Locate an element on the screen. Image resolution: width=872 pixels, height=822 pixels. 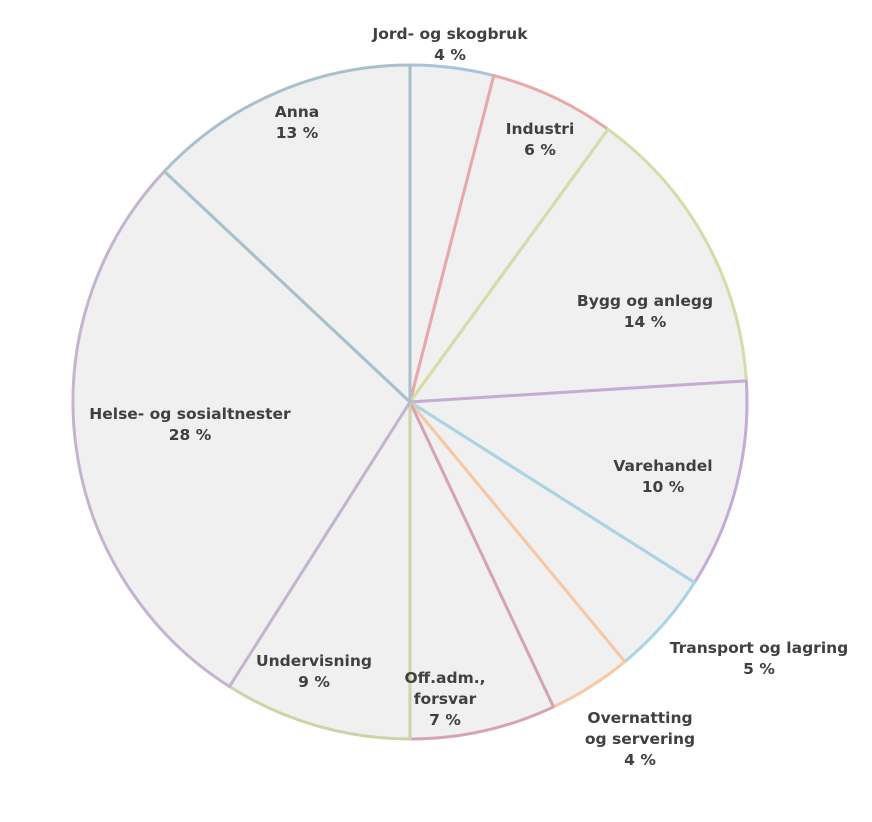
slice-label: Overnatting og servering 4 % is located at coordinates (640, 739).